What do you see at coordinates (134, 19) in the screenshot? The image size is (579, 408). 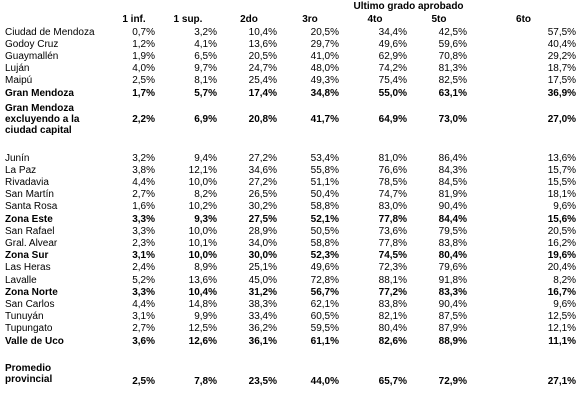 I see `column-header: 1 inf.` at bounding box center [134, 19].